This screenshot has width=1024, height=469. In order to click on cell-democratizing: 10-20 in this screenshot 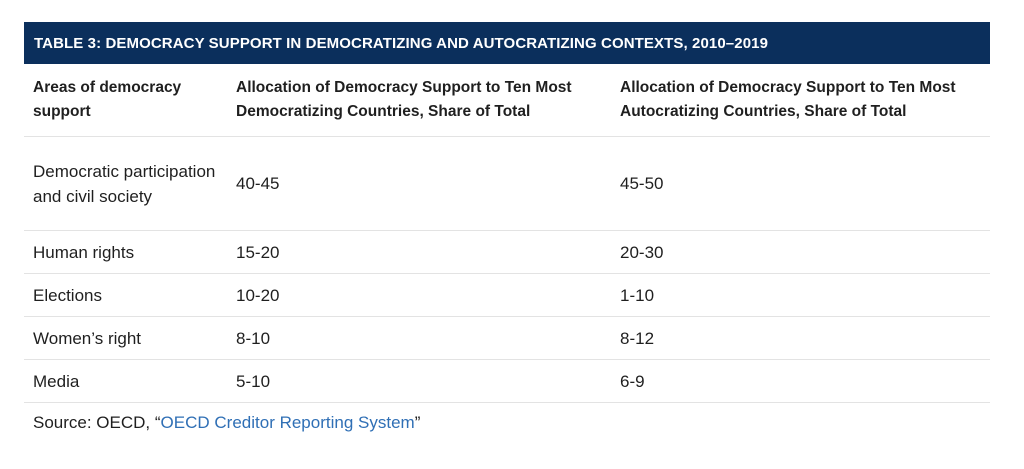, I will do `click(258, 295)`.